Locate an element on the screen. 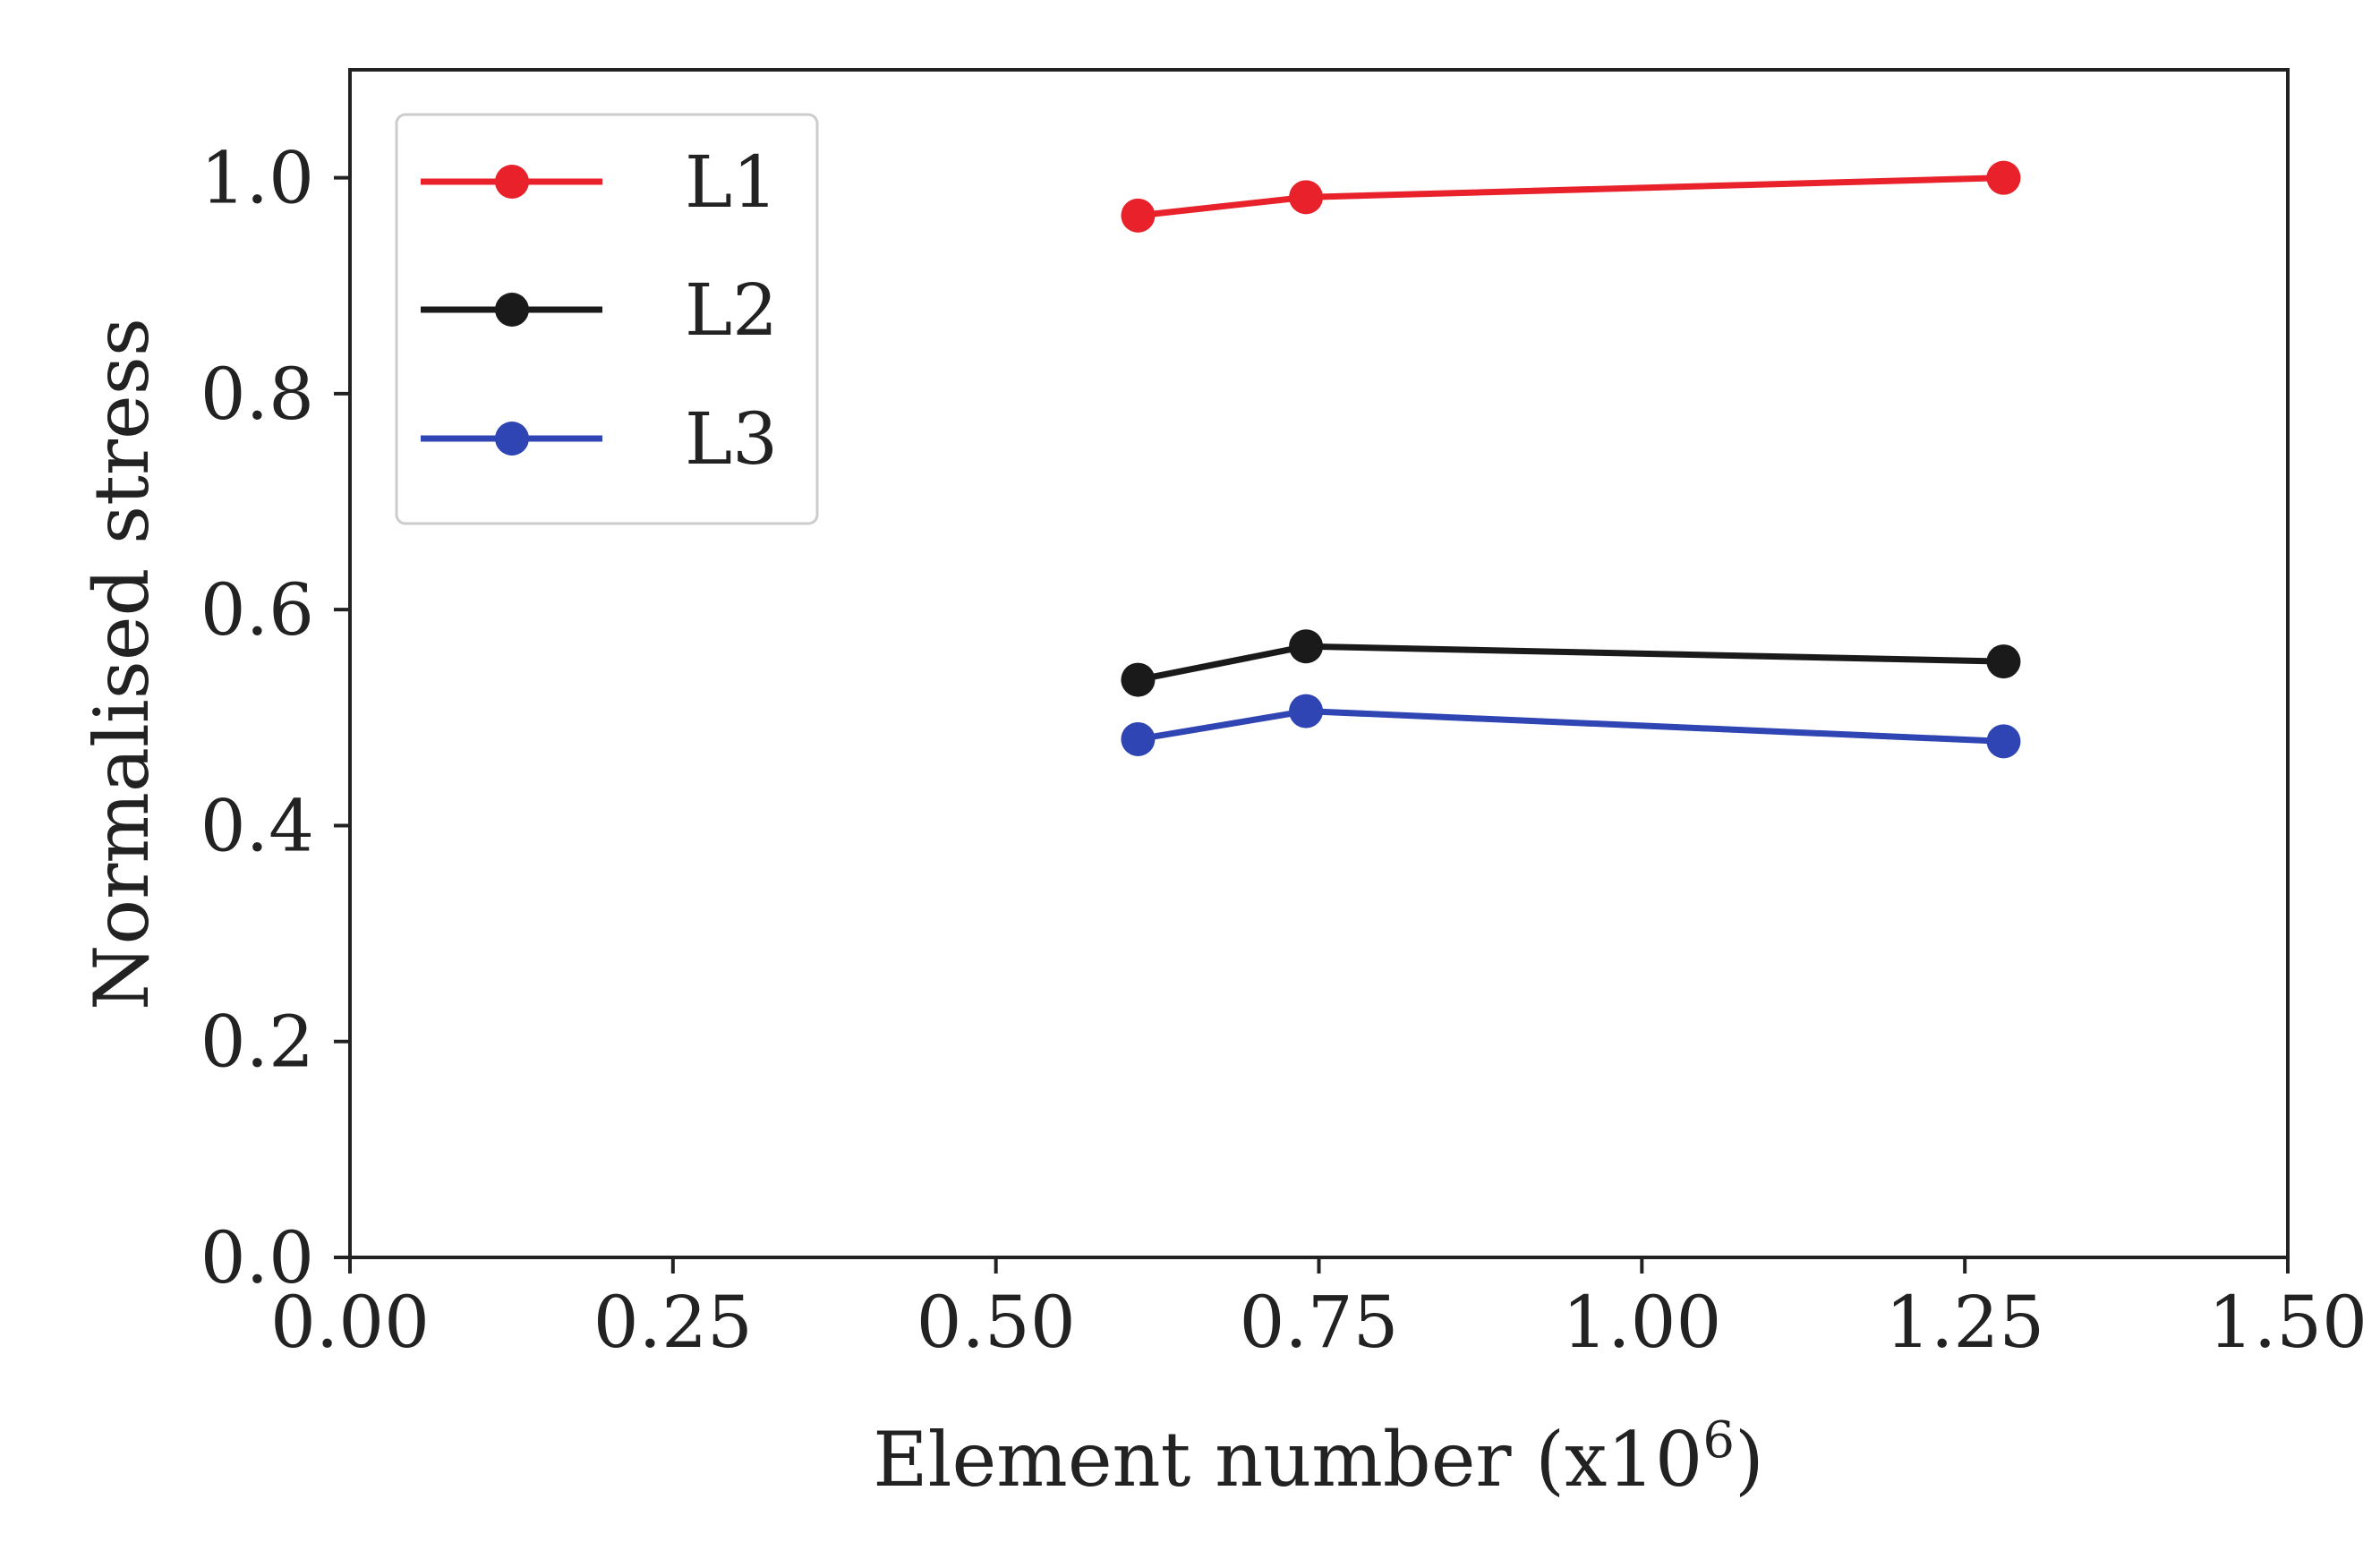 Image resolution: width=2380 pixels, height=1559 pixels. x-axis-ticks: 0.00 0.25 0.50 0.75 1.00 1.25 1.50 is located at coordinates (1318, 1310).